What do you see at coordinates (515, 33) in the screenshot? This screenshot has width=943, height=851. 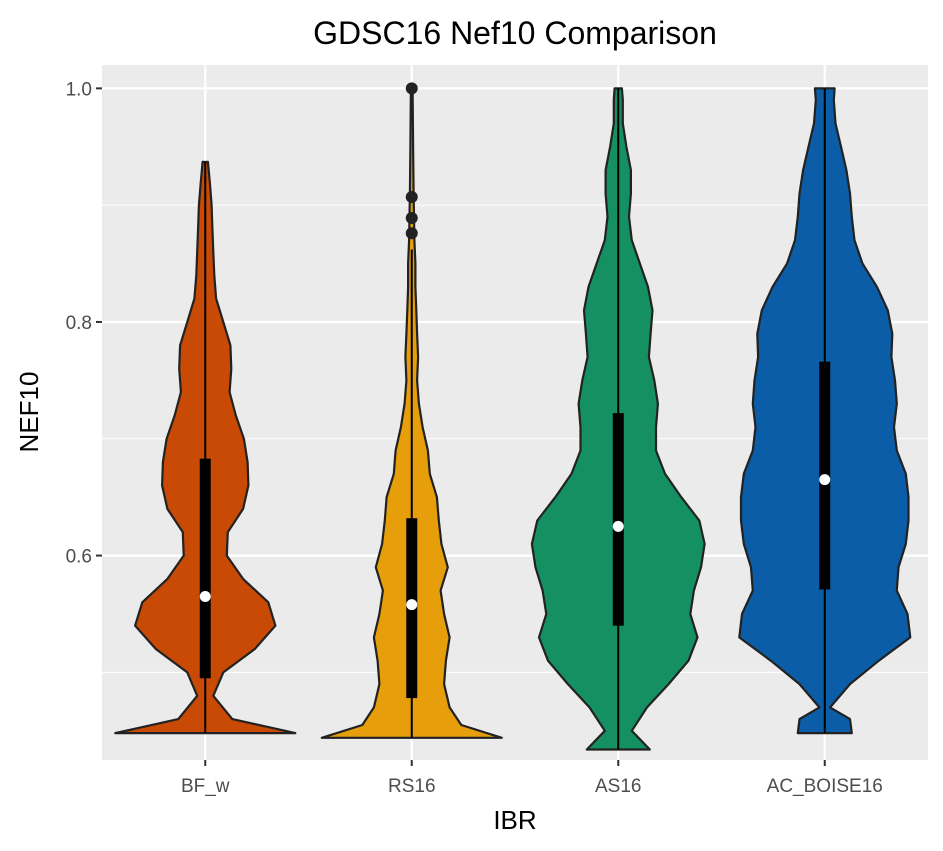 I see `chart-title: GDSC16 Nef10 Comparison` at bounding box center [515, 33].